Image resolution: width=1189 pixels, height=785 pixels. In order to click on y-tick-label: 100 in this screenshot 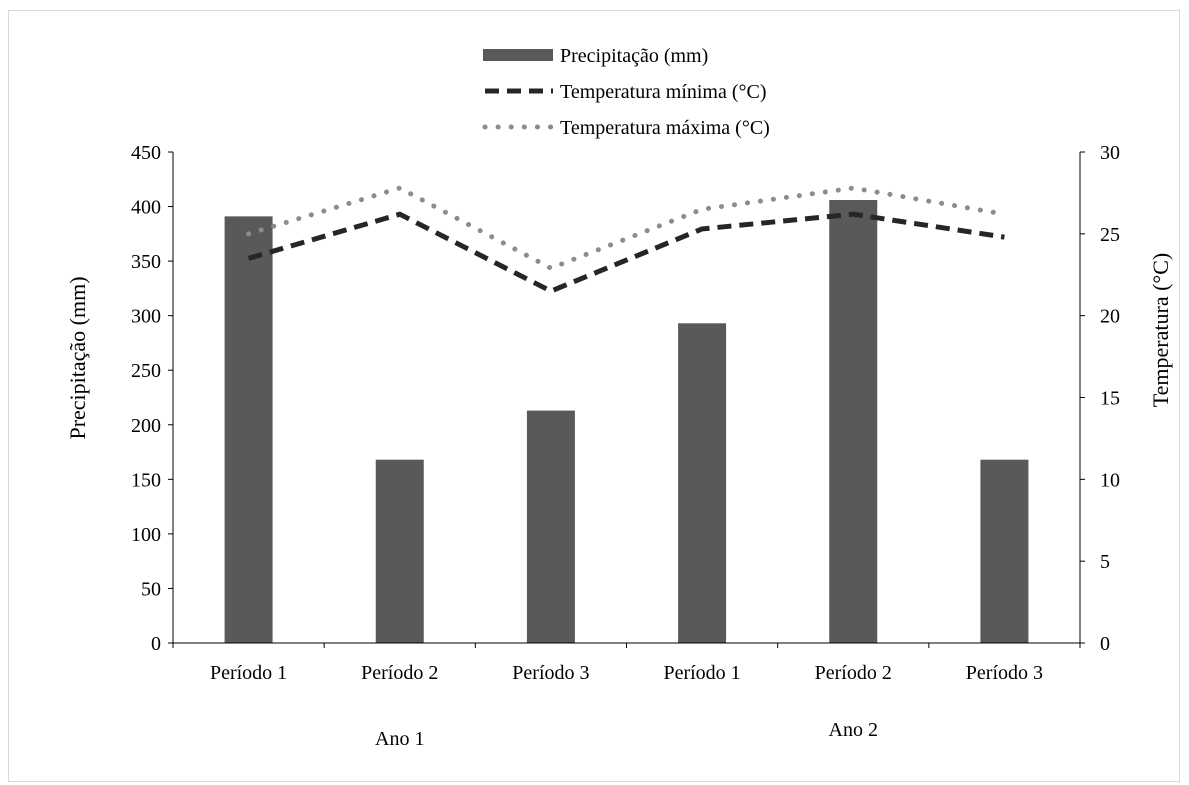, I will do `click(146, 535)`.